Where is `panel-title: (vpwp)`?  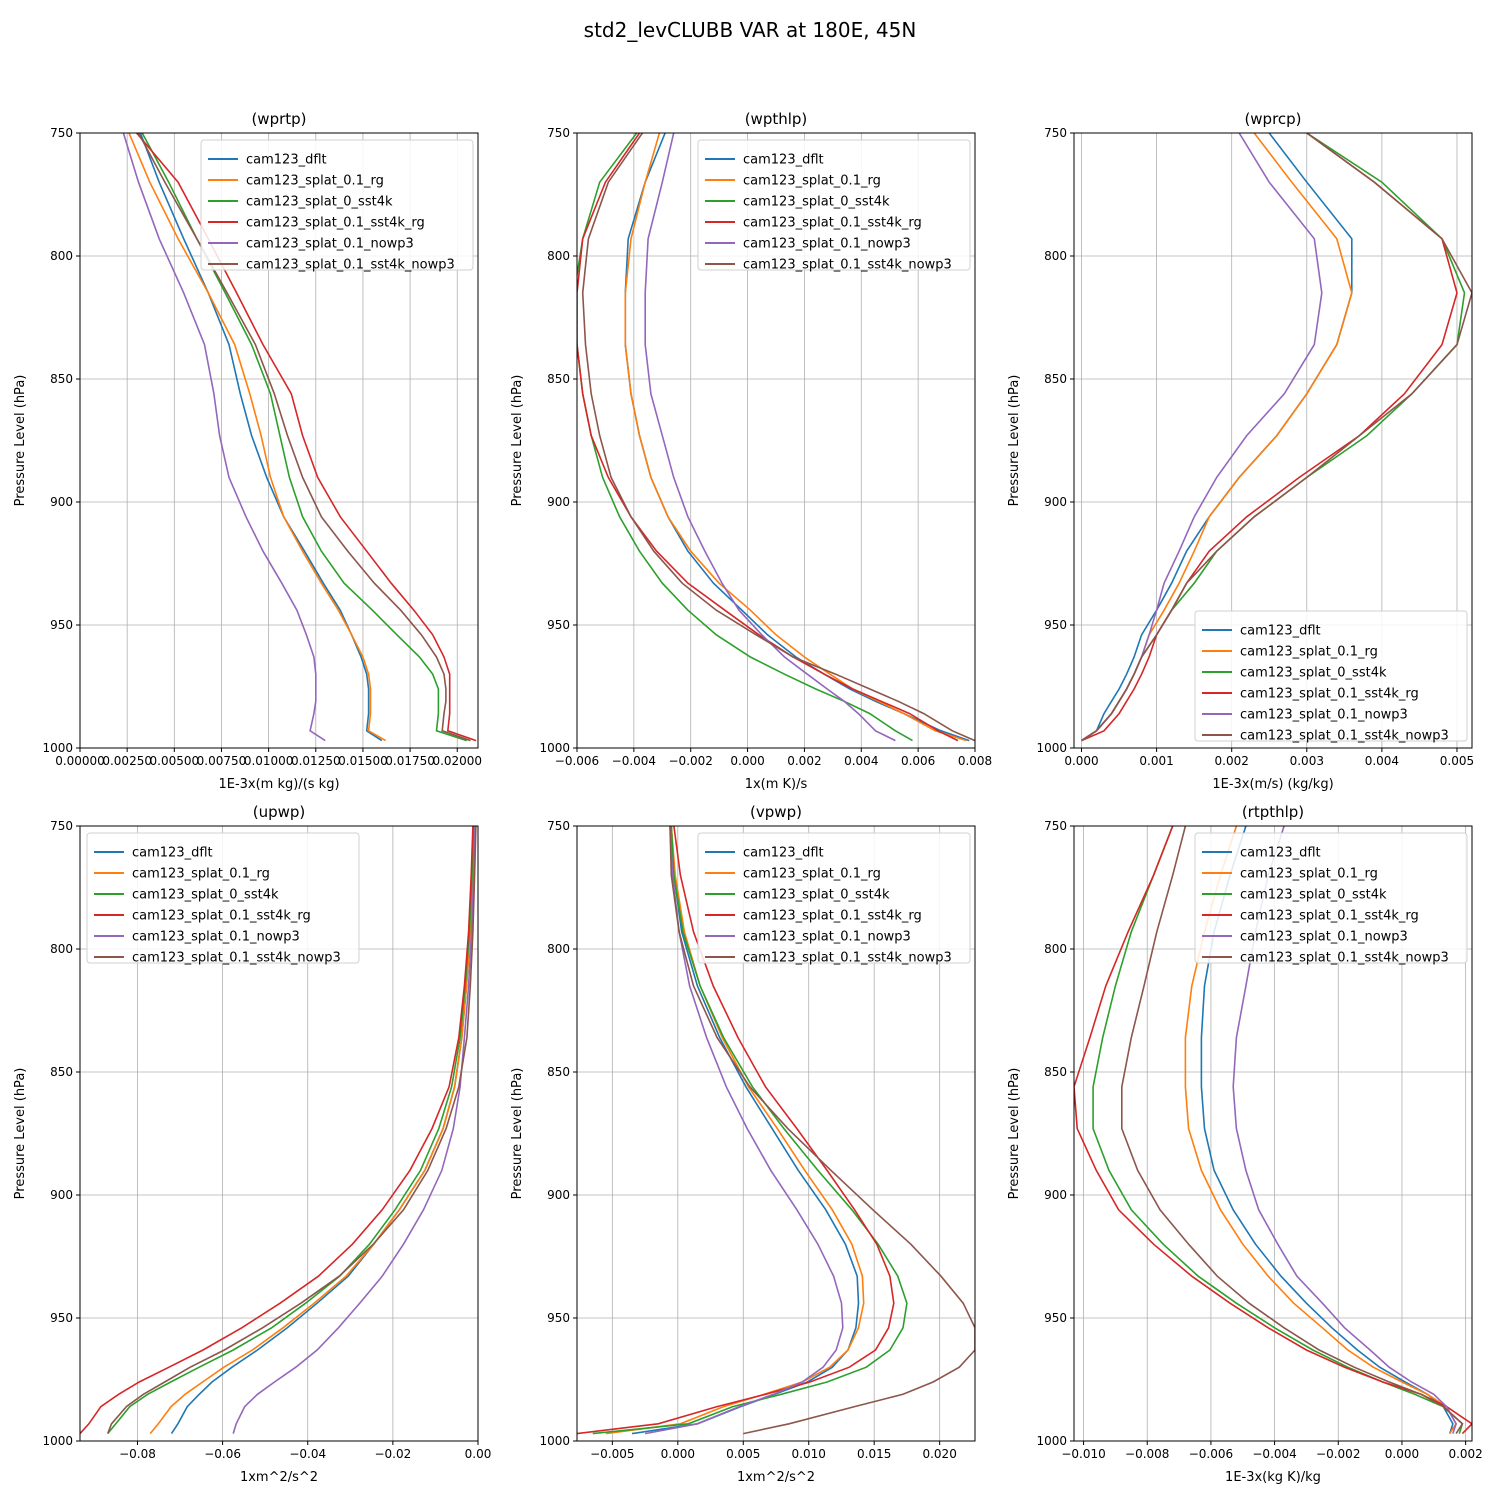
panel-title: (vpwp) is located at coordinates (776, 812).